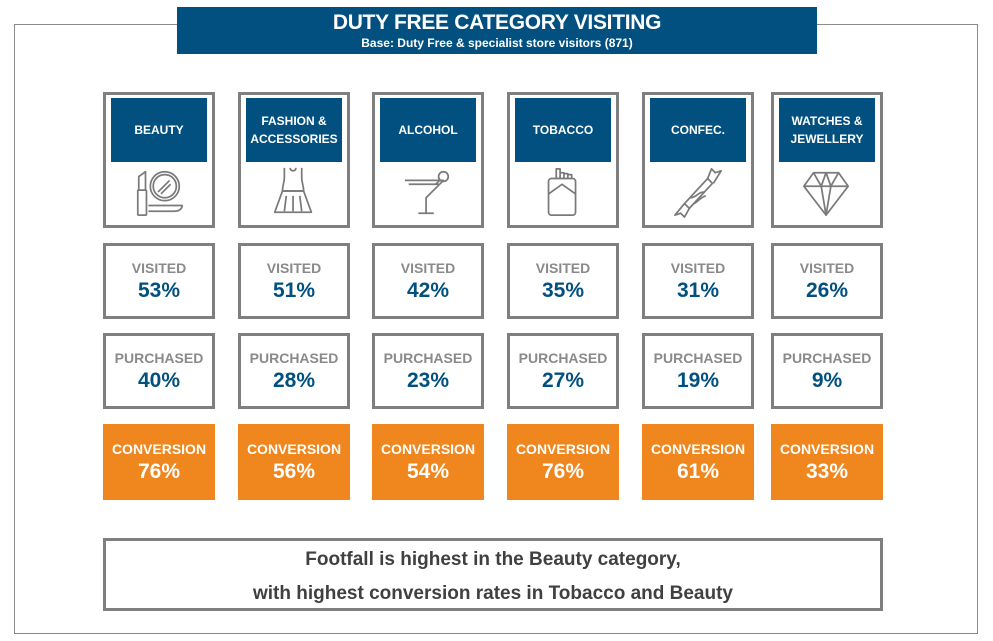  I want to click on category-label: WATCHES & JEWELLERY, so click(827, 130).